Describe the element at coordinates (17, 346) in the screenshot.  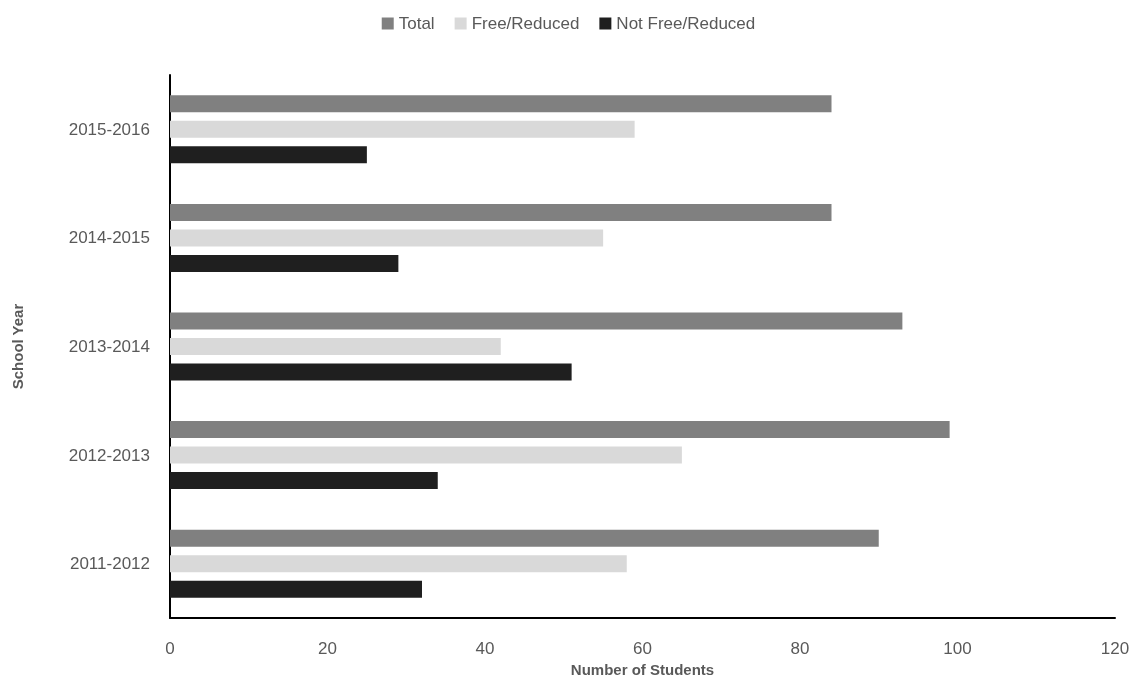
I see `y-axis-title: School Year` at that location.